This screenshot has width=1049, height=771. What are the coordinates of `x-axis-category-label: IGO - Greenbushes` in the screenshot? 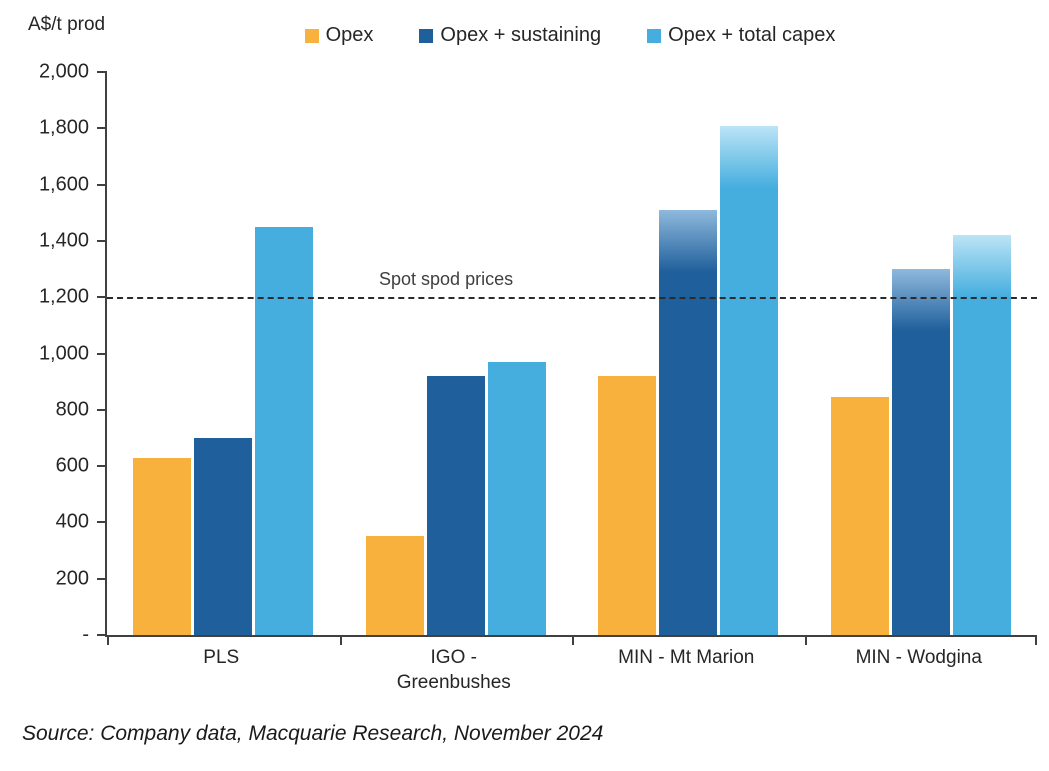 It's located at (453, 670).